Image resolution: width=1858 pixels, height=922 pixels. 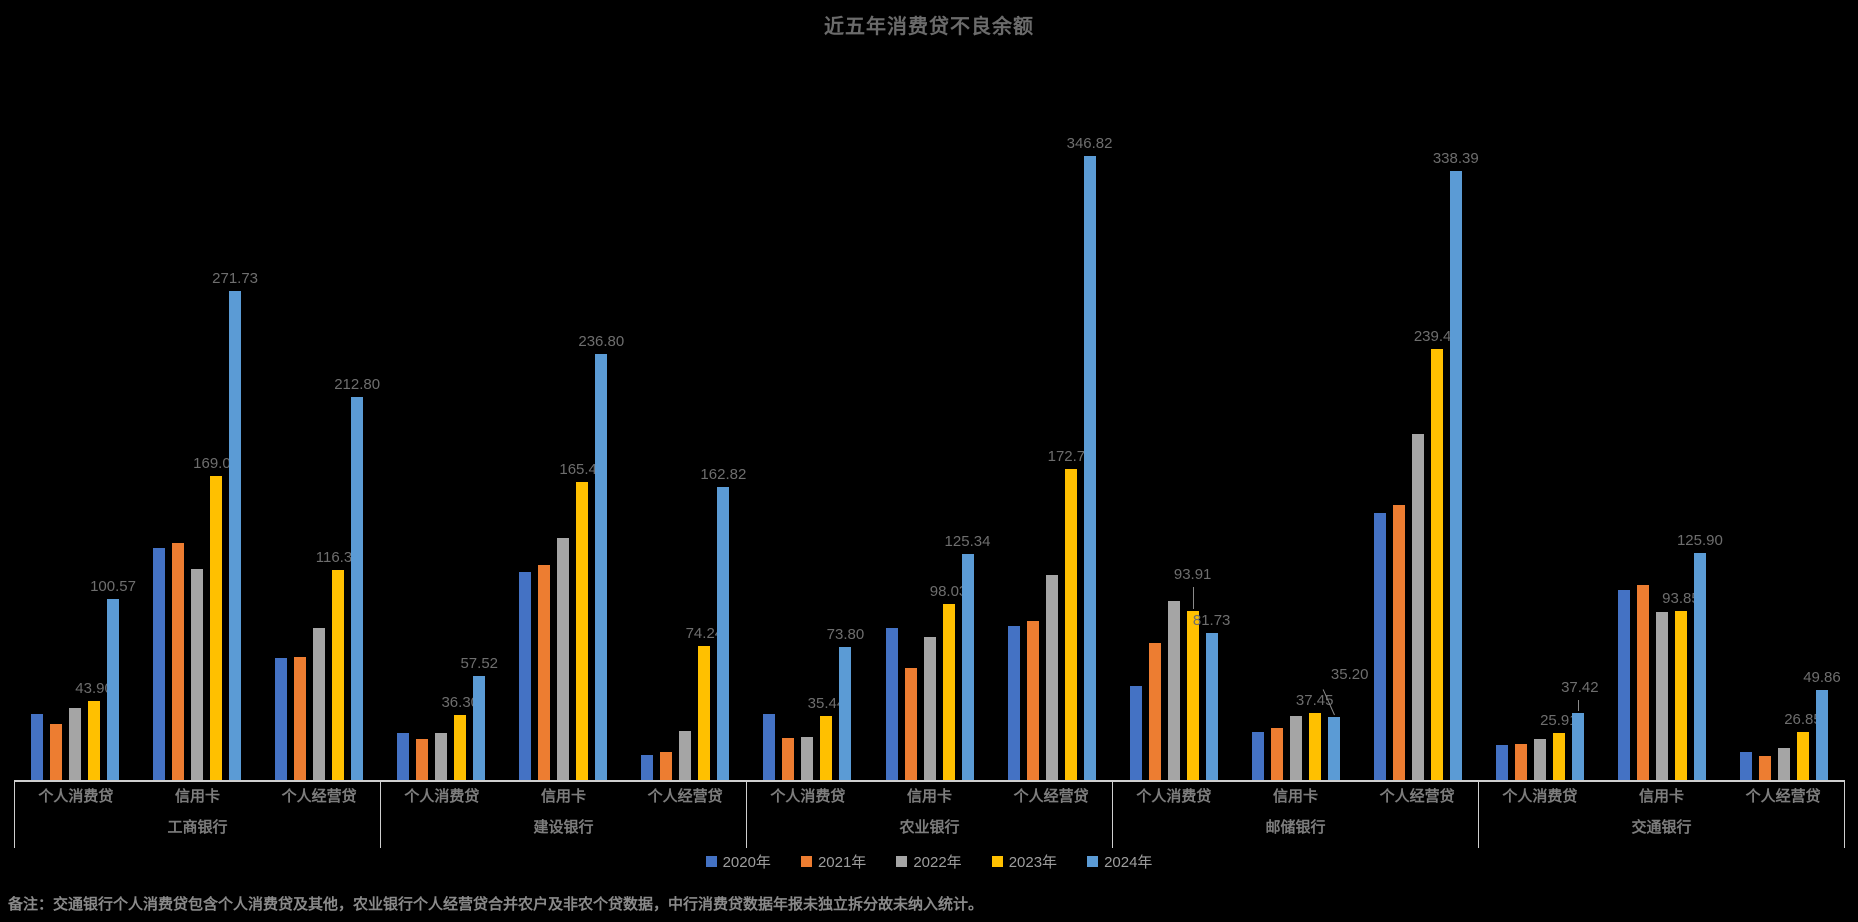 I want to click on bar-交通银行-个人经营贷-2021年, so click(x=1764, y=768).